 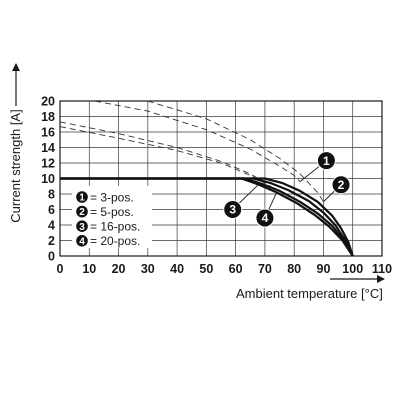 I want to click on legend-badge-number-3: 3, so click(x=82, y=227).